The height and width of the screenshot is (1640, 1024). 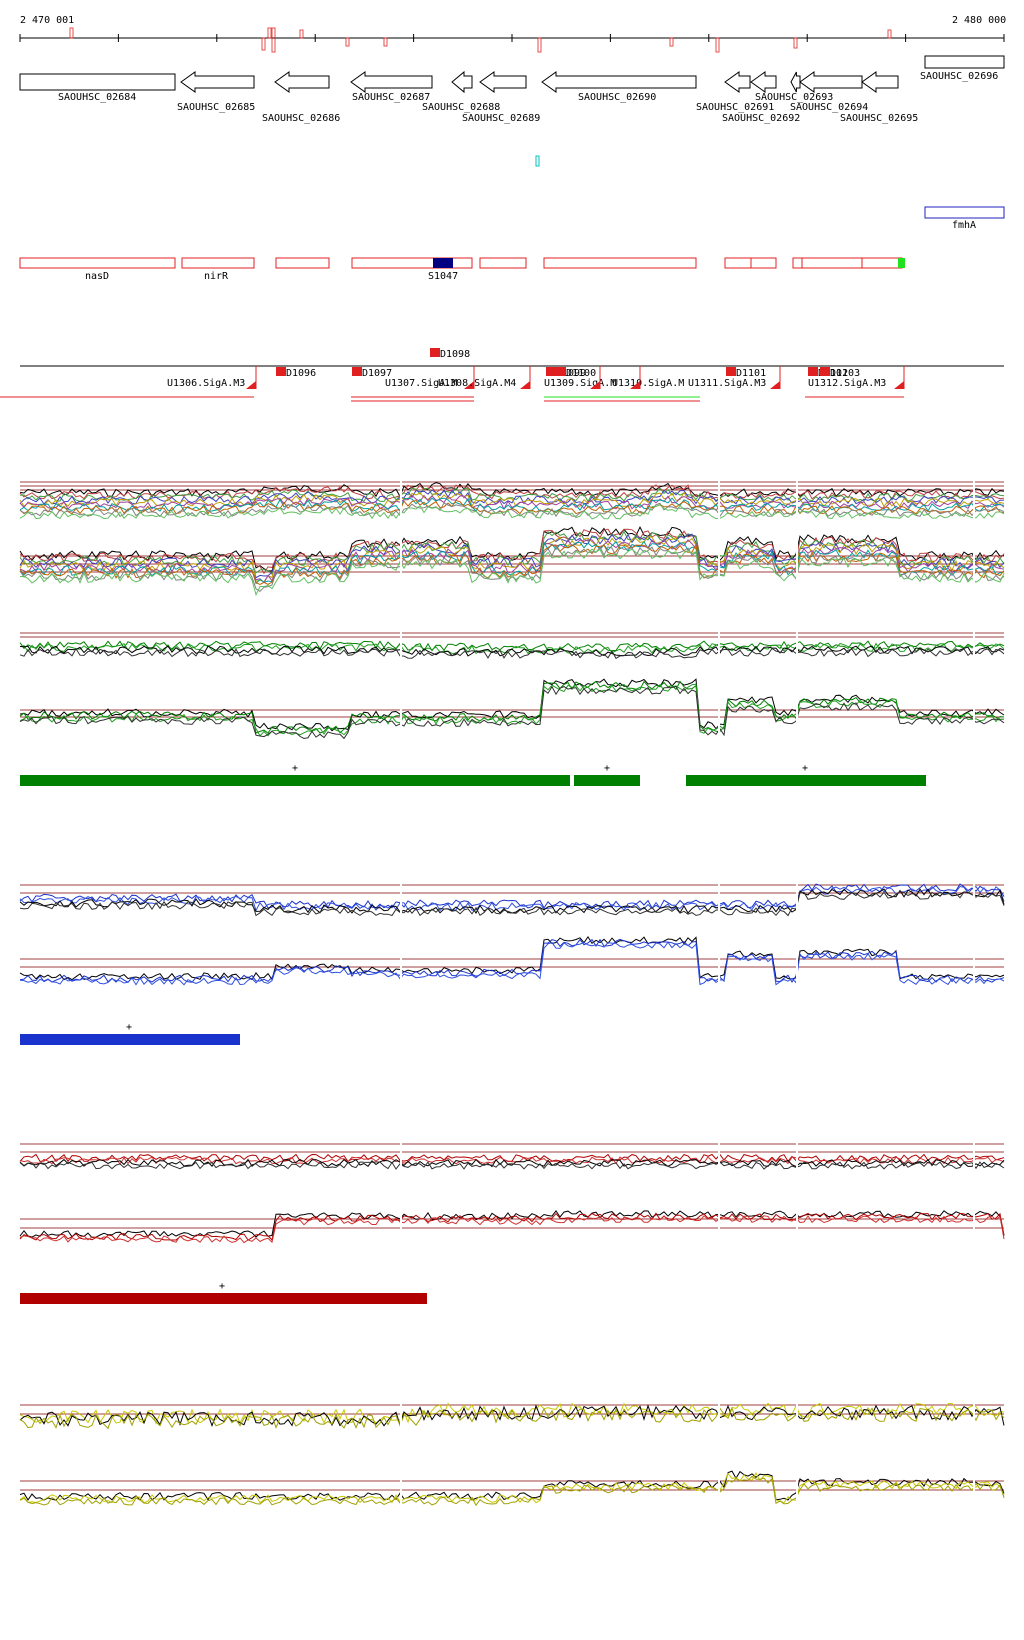 What do you see at coordinates (735, 107) in the screenshot?
I see `gene-label: SAOUHSC_02691` at bounding box center [735, 107].